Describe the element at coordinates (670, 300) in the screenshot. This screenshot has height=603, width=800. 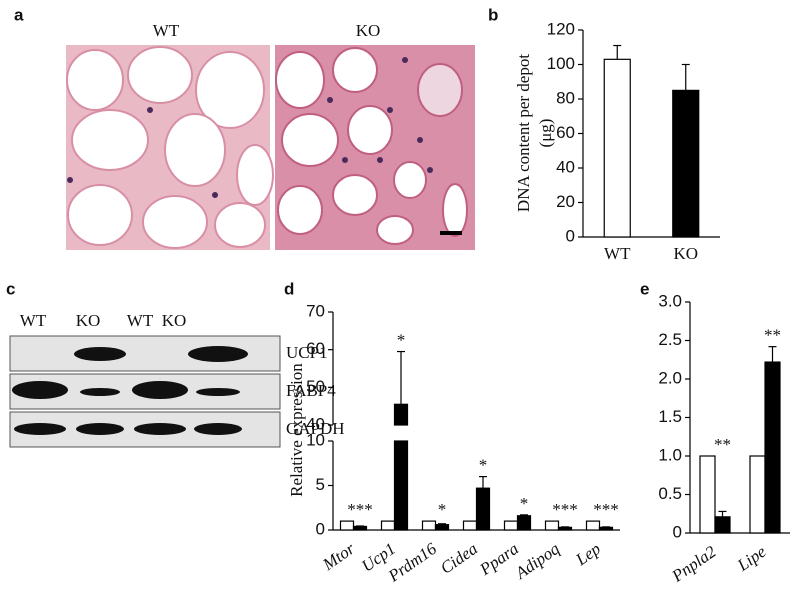
I see `y-tick-label: 3.0` at that location.